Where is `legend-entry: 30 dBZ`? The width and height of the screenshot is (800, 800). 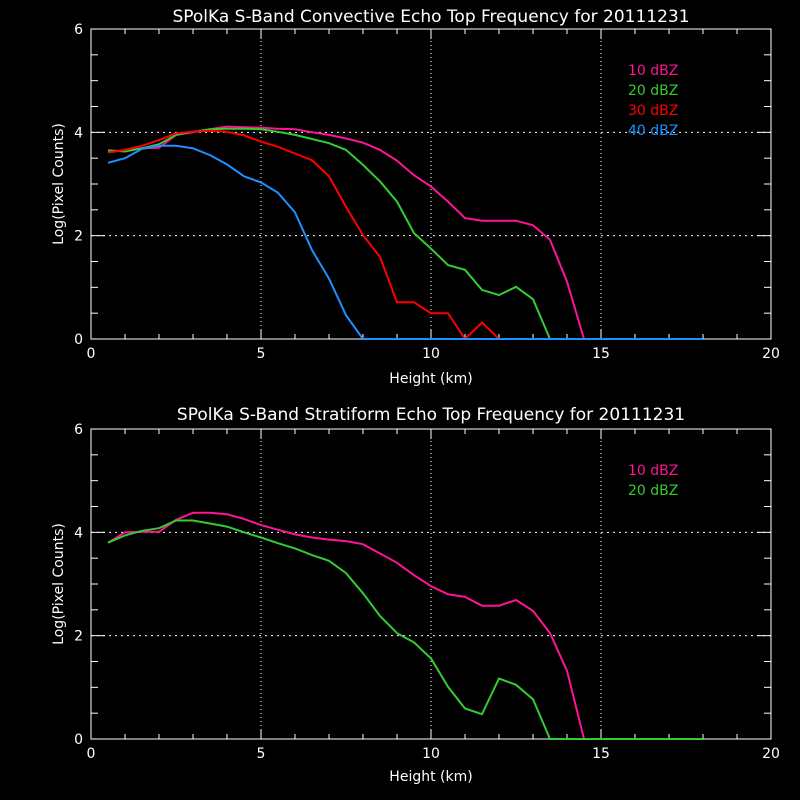
legend-entry: 30 dBZ is located at coordinates (653, 111).